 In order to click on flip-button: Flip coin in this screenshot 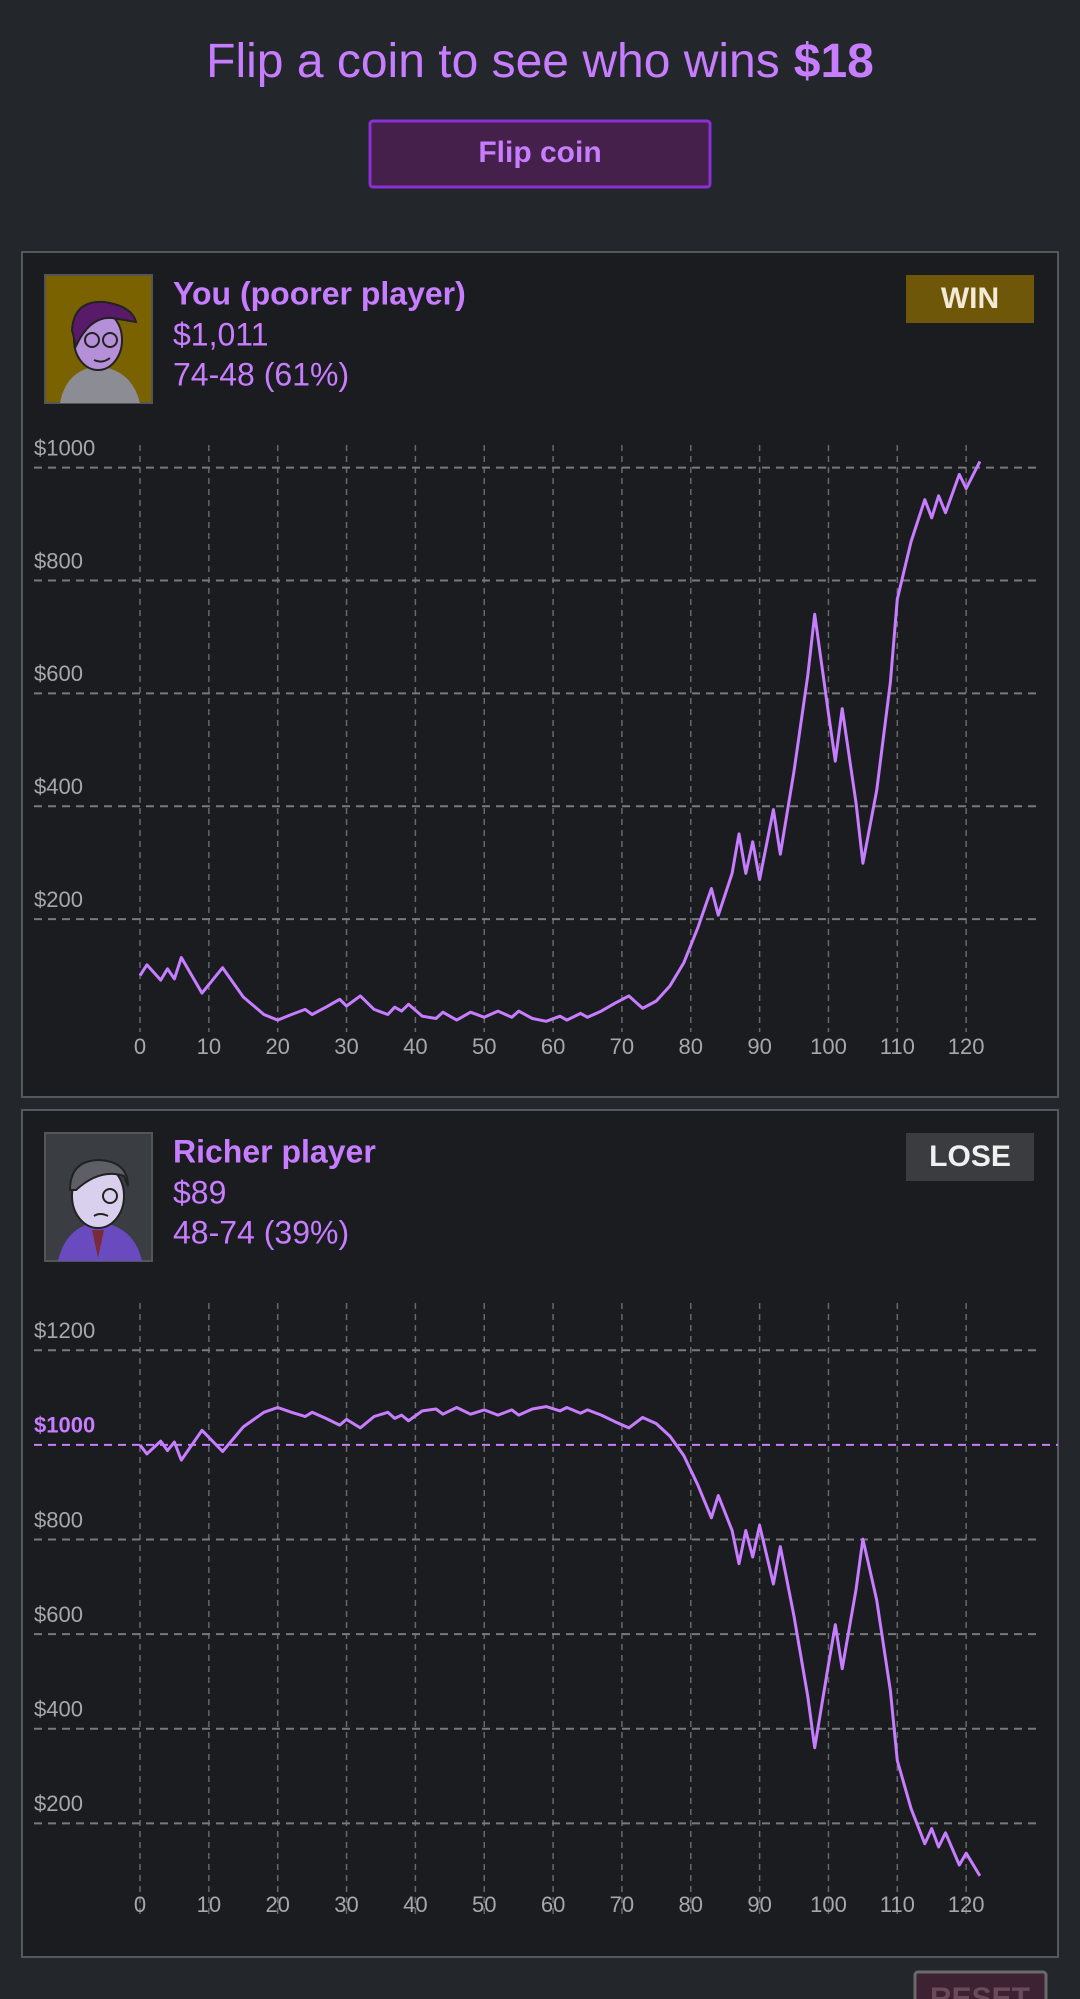, I will do `click(540, 154)`.